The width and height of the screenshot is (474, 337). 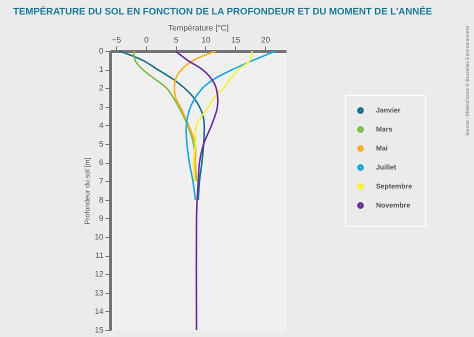 I want to click on y-tick-label: 12, so click(x=99, y=274).